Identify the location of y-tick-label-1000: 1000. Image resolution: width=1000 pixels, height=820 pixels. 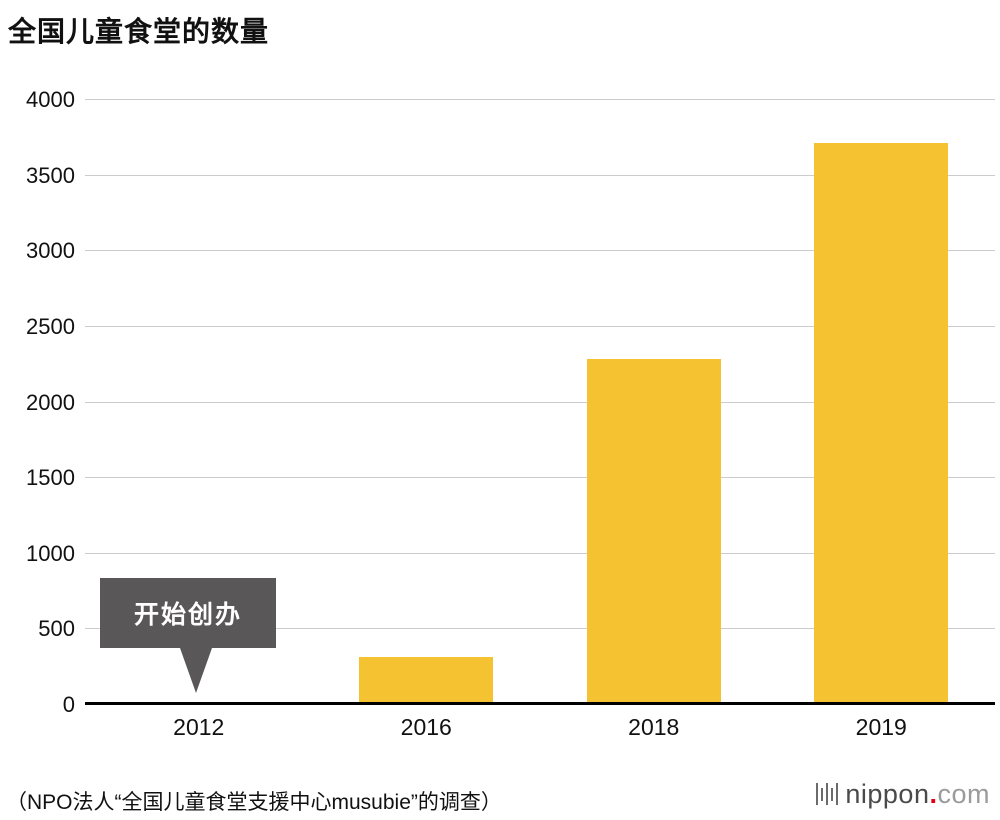
(50, 553).